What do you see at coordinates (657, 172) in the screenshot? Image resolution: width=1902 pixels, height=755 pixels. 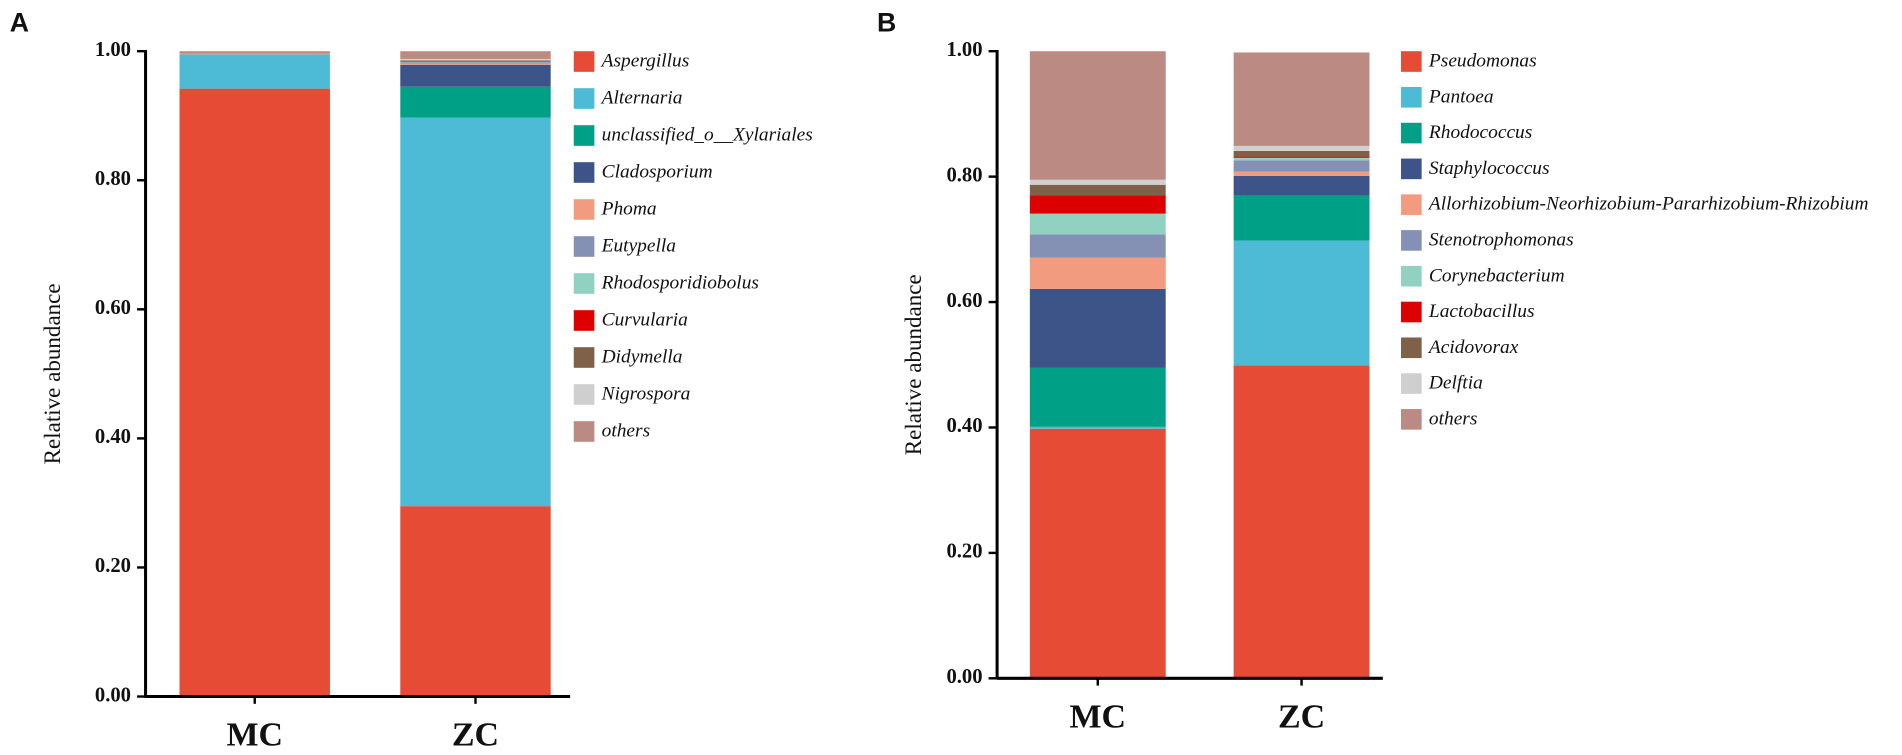 I see `legend-label: Cladosporium` at bounding box center [657, 172].